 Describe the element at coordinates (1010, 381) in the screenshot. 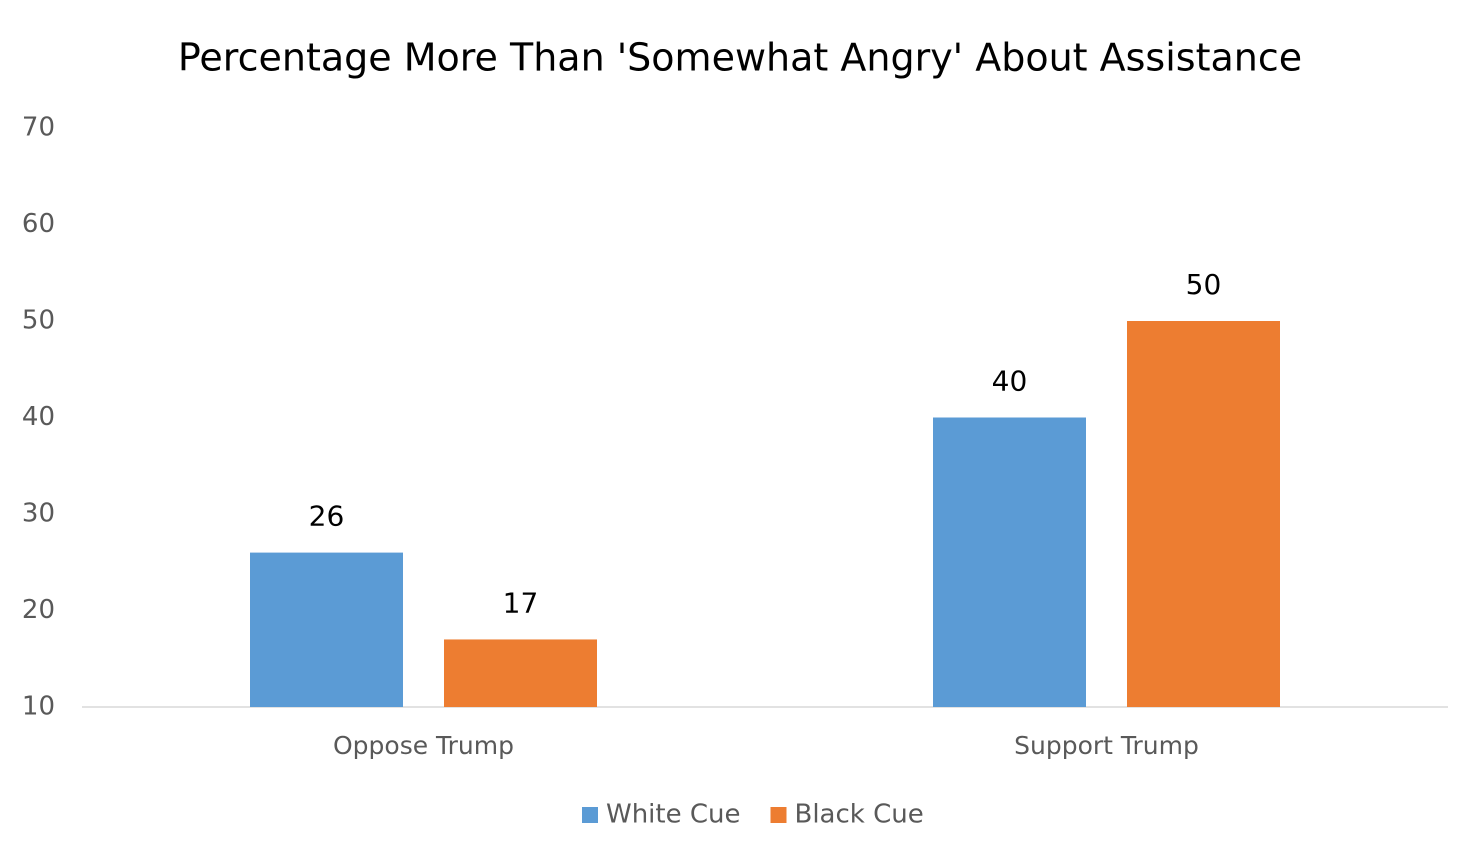

I see `value-label: 40` at that location.